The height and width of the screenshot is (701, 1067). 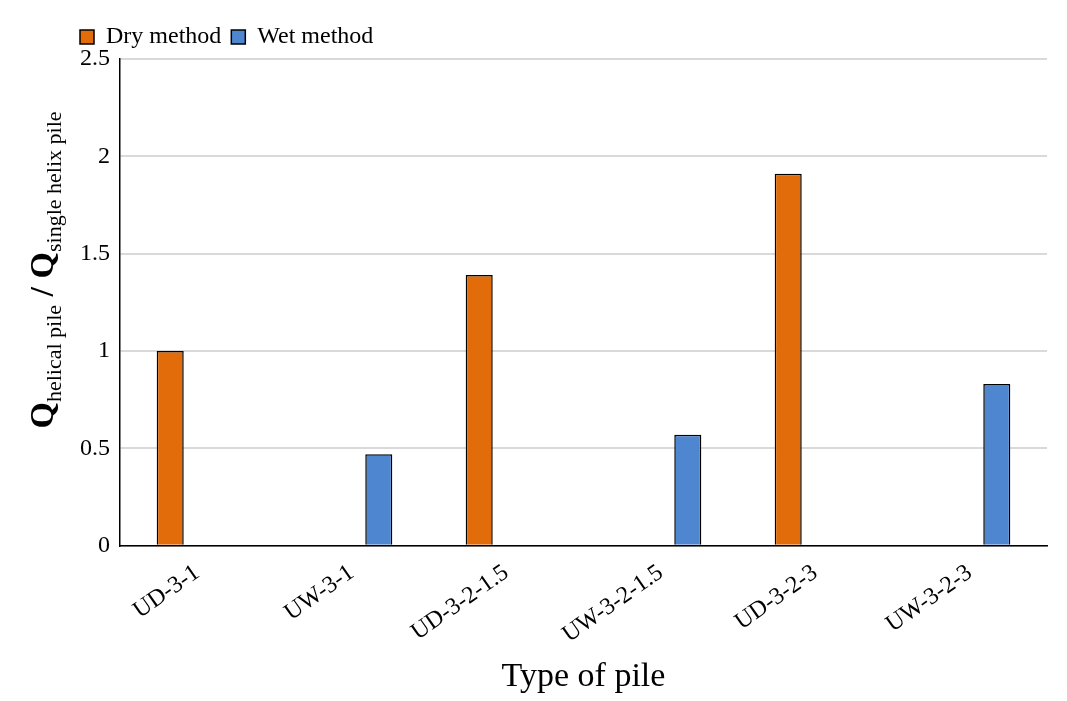 What do you see at coordinates (95, 446) in the screenshot?
I see `y-tick-label: 0.5` at bounding box center [95, 446].